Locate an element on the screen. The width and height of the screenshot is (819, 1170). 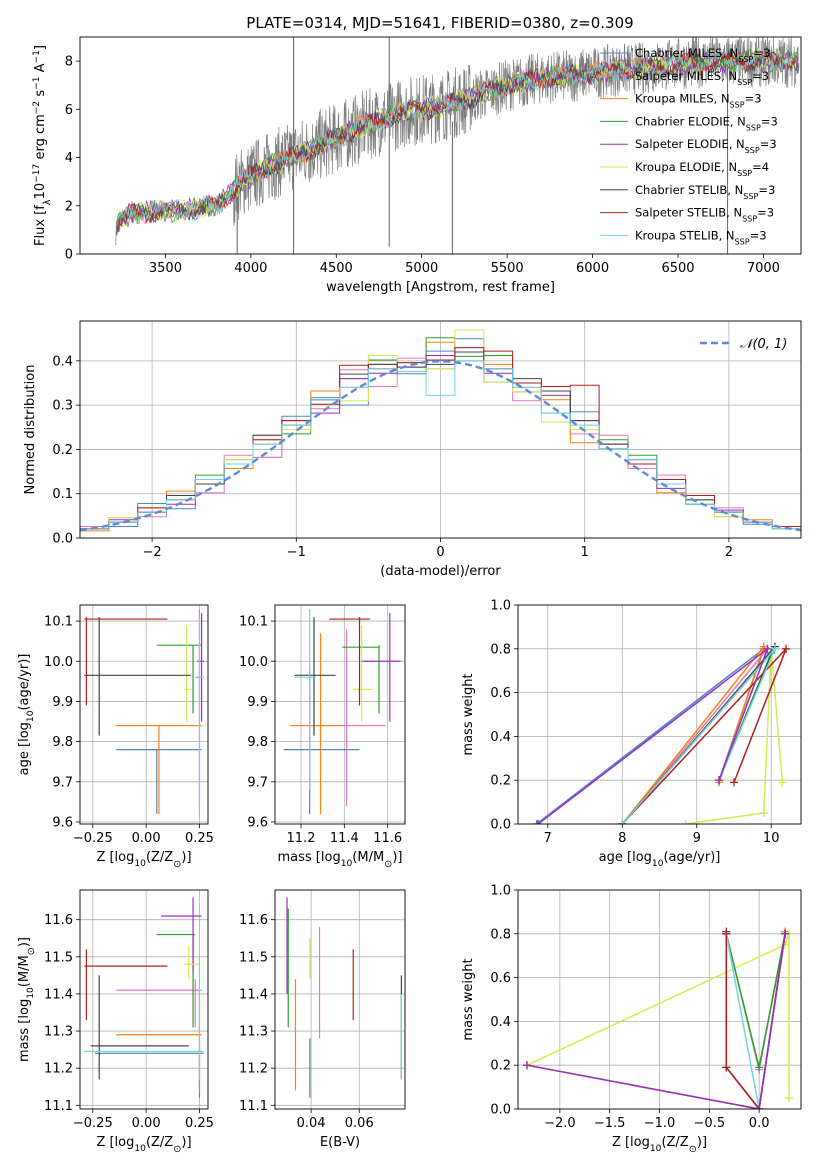
x-tick-label: −1.0 is located at coordinates (660, 1123).